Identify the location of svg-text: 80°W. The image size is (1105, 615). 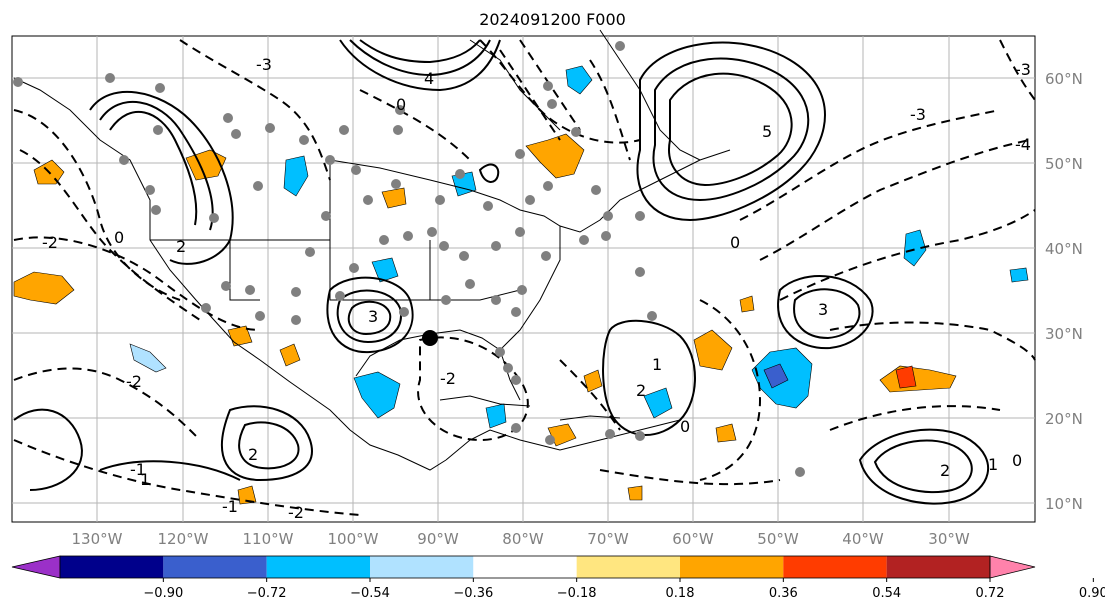
(523, 539).